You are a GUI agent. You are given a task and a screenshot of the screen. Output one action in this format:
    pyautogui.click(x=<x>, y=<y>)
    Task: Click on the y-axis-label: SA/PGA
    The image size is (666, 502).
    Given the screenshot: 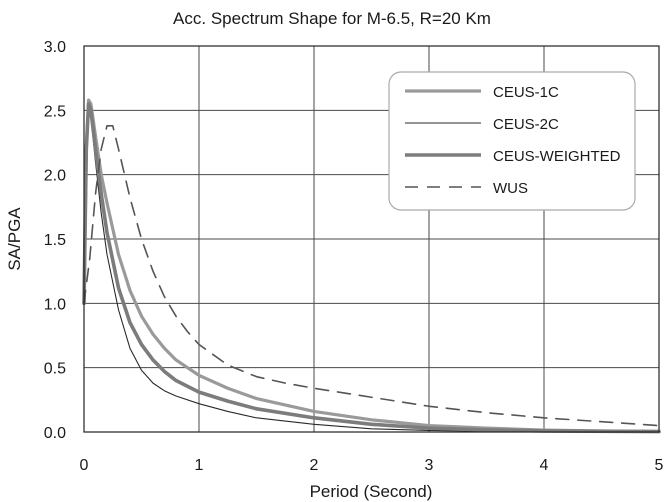 What is the action you would take?
    pyautogui.click(x=14, y=239)
    